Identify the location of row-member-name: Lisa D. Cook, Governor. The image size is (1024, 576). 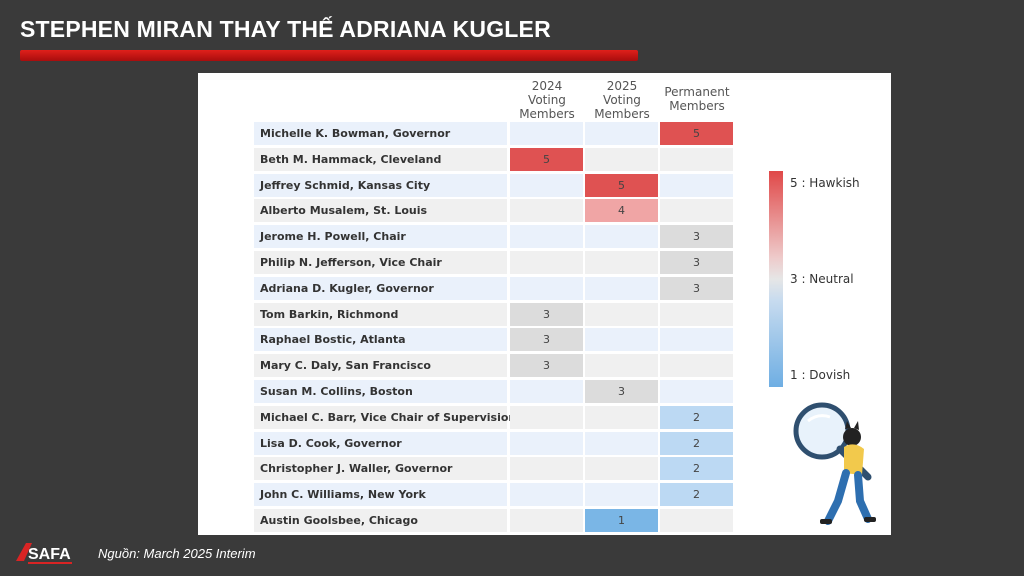
(380, 443).